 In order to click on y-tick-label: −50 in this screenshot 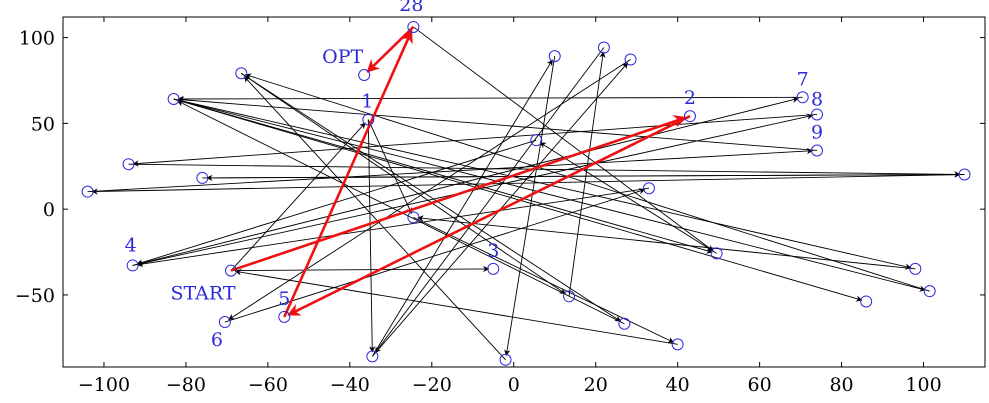, I will do `click(35, 296)`.